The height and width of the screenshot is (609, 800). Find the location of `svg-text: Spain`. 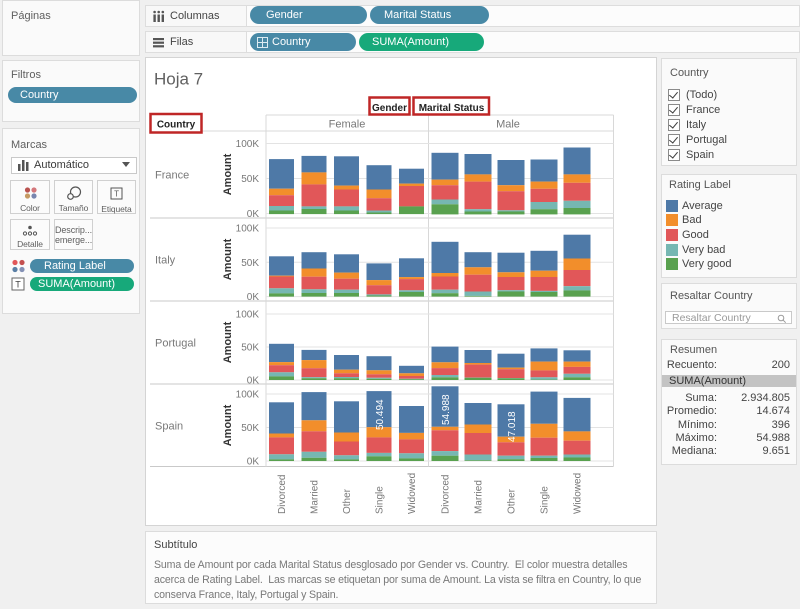

svg-text: Spain is located at coordinates (169, 427).